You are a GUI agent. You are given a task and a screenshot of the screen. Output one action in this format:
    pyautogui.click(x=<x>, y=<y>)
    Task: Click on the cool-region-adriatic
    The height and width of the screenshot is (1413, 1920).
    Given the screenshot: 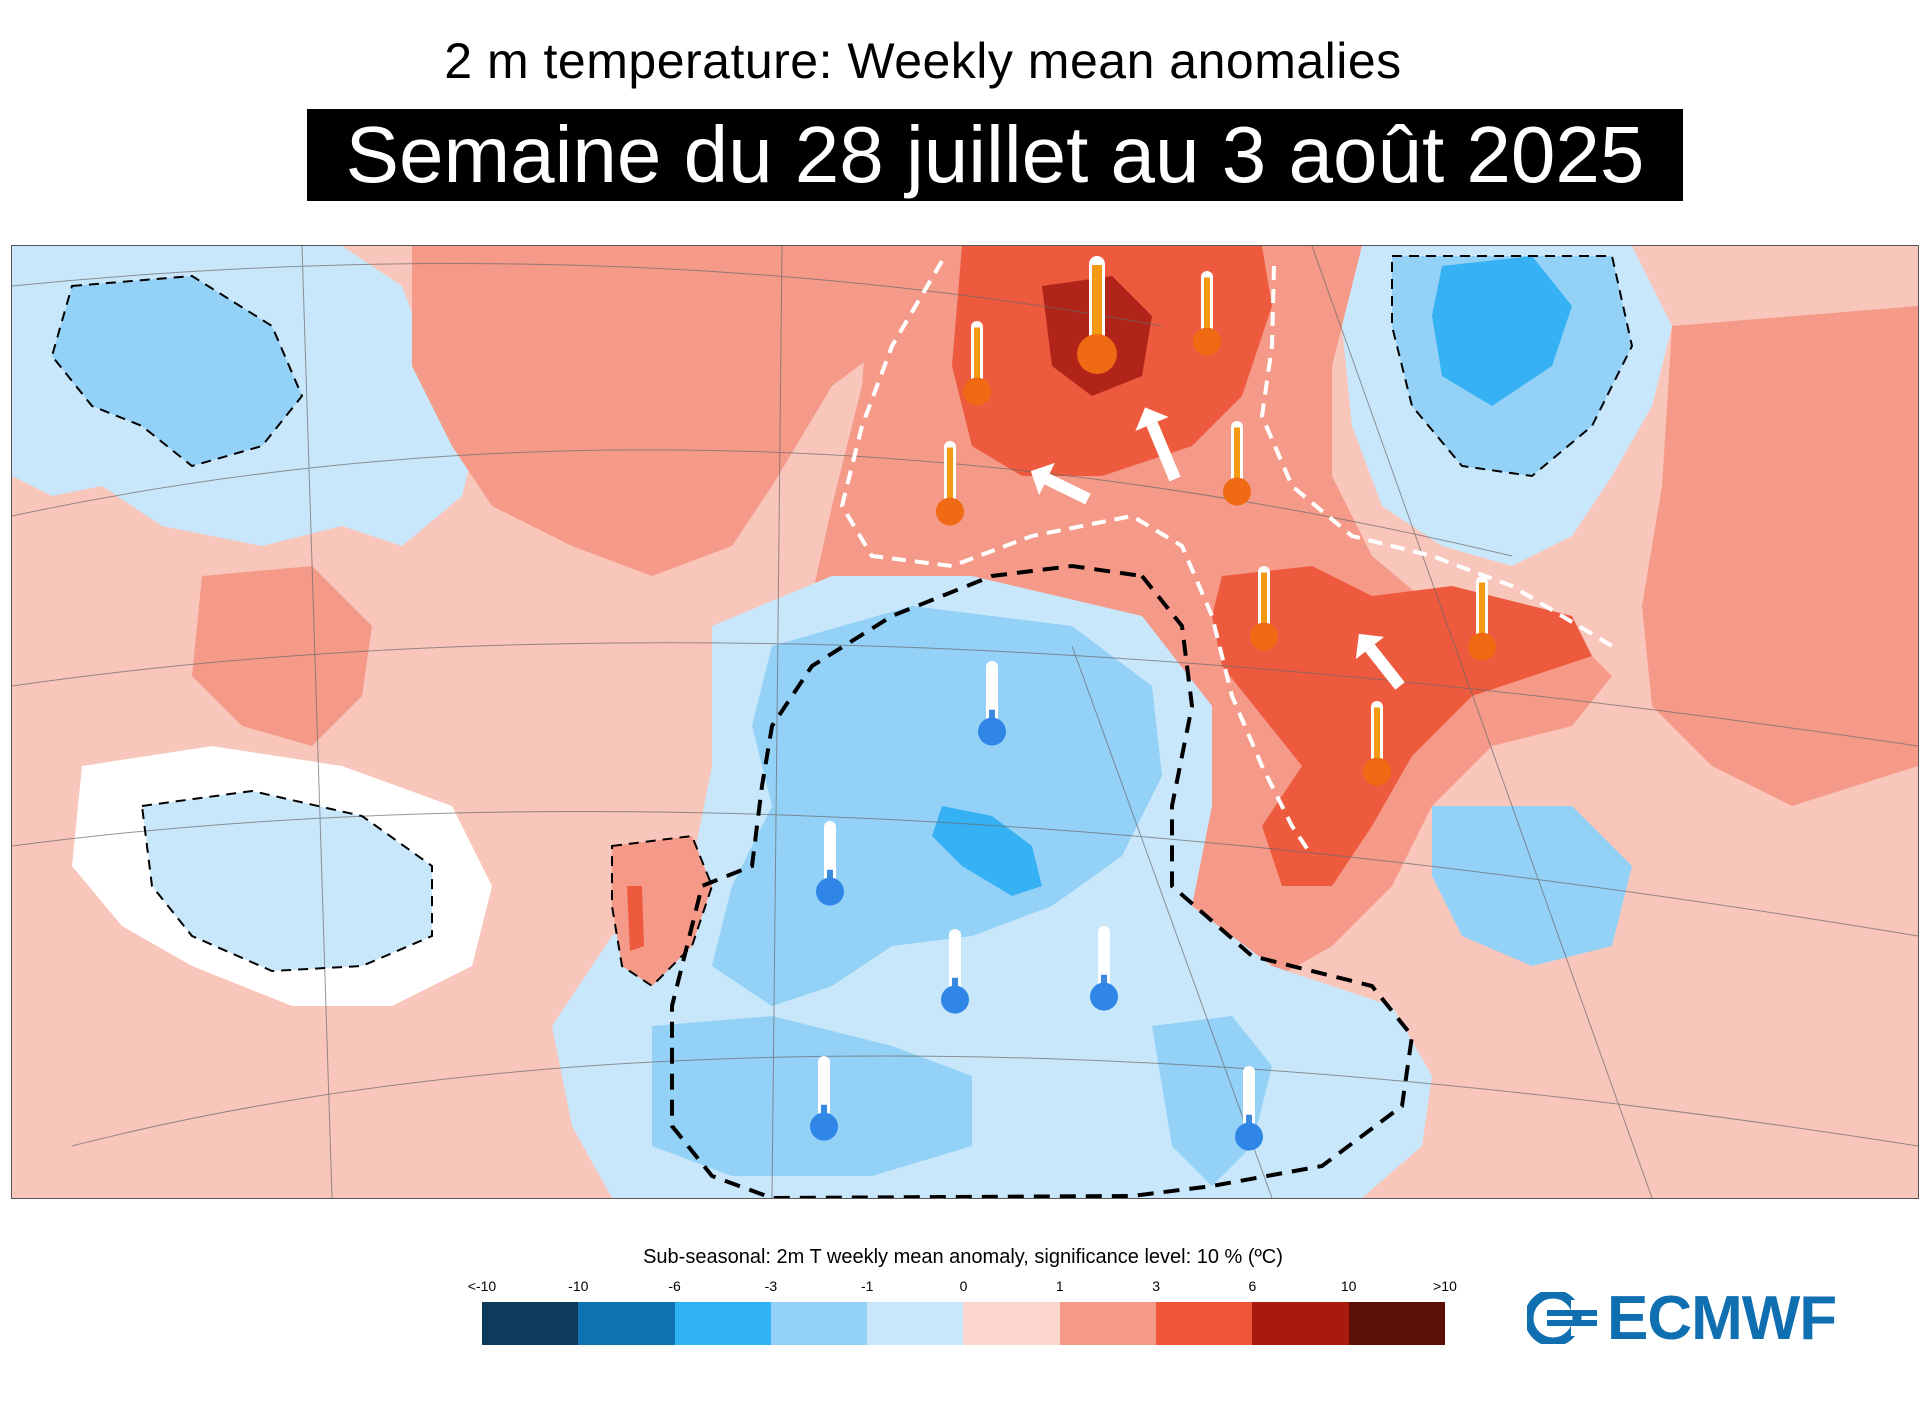 What is the action you would take?
    pyautogui.click(x=987, y=851)
    